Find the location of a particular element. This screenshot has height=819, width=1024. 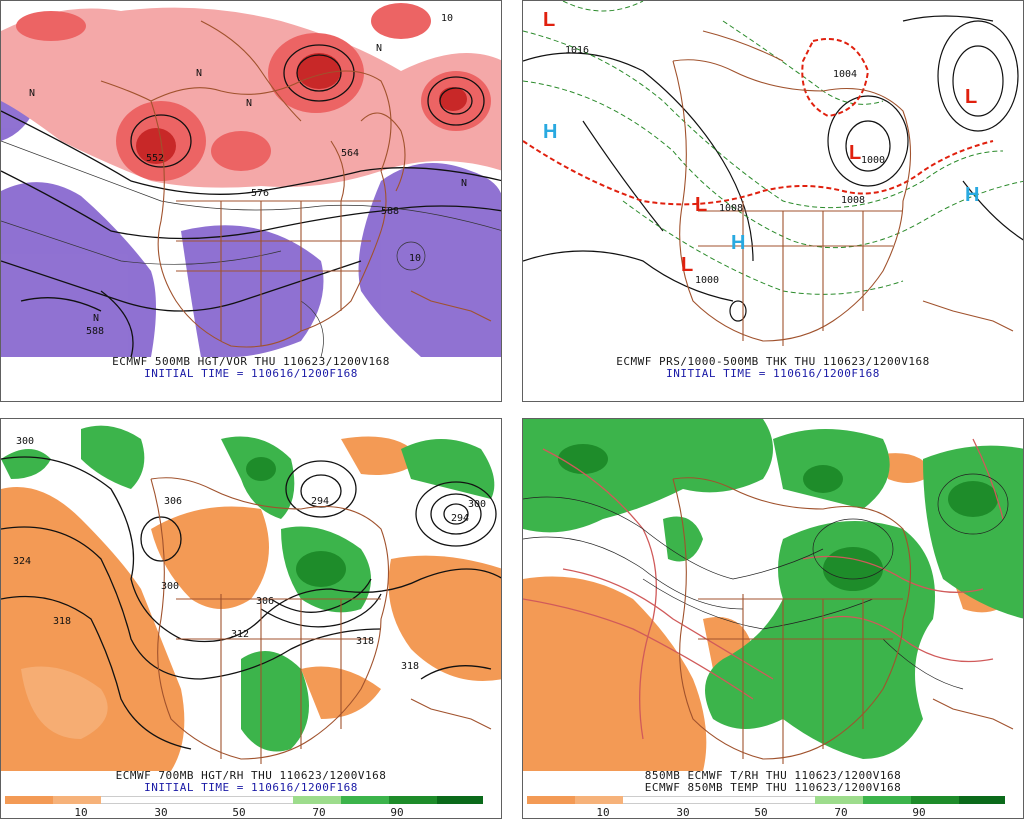

thickness-540-closed is located at coordinates (835, 78).